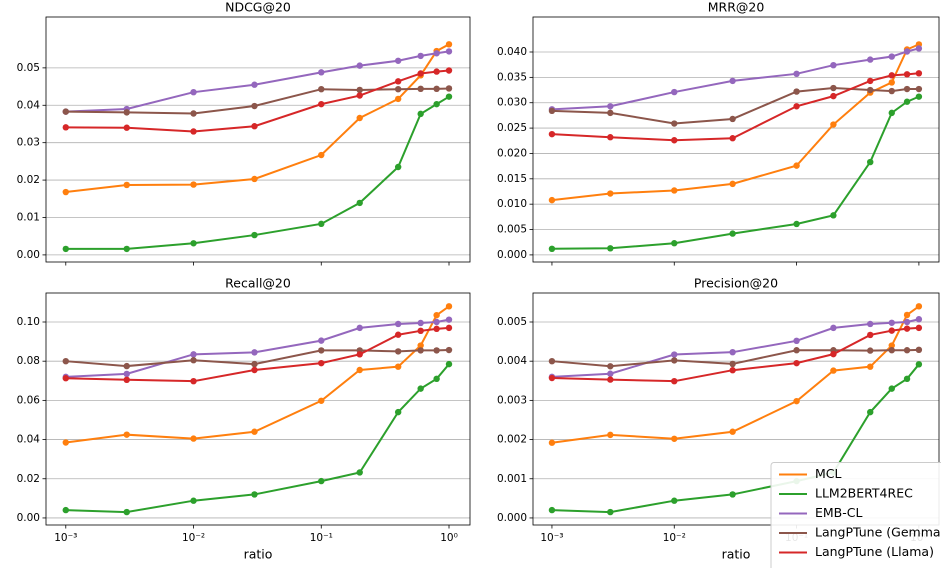 The height and width of the screenshot is (568, 941). Describe the element at coordinates (512, 103) in the screenshot. I see `y-tick-label: 0.030` at that location.